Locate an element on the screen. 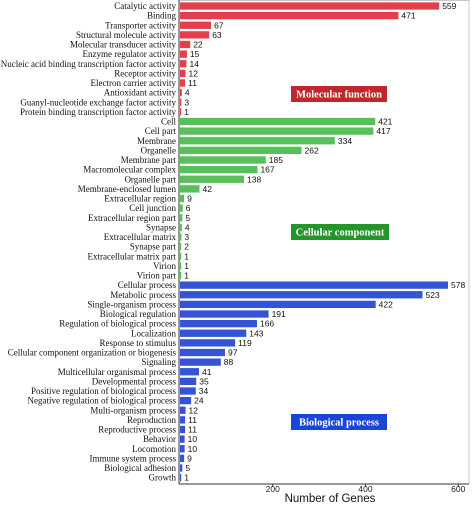  bar-structural-molecule-activity is located at coordinates (195, 35).